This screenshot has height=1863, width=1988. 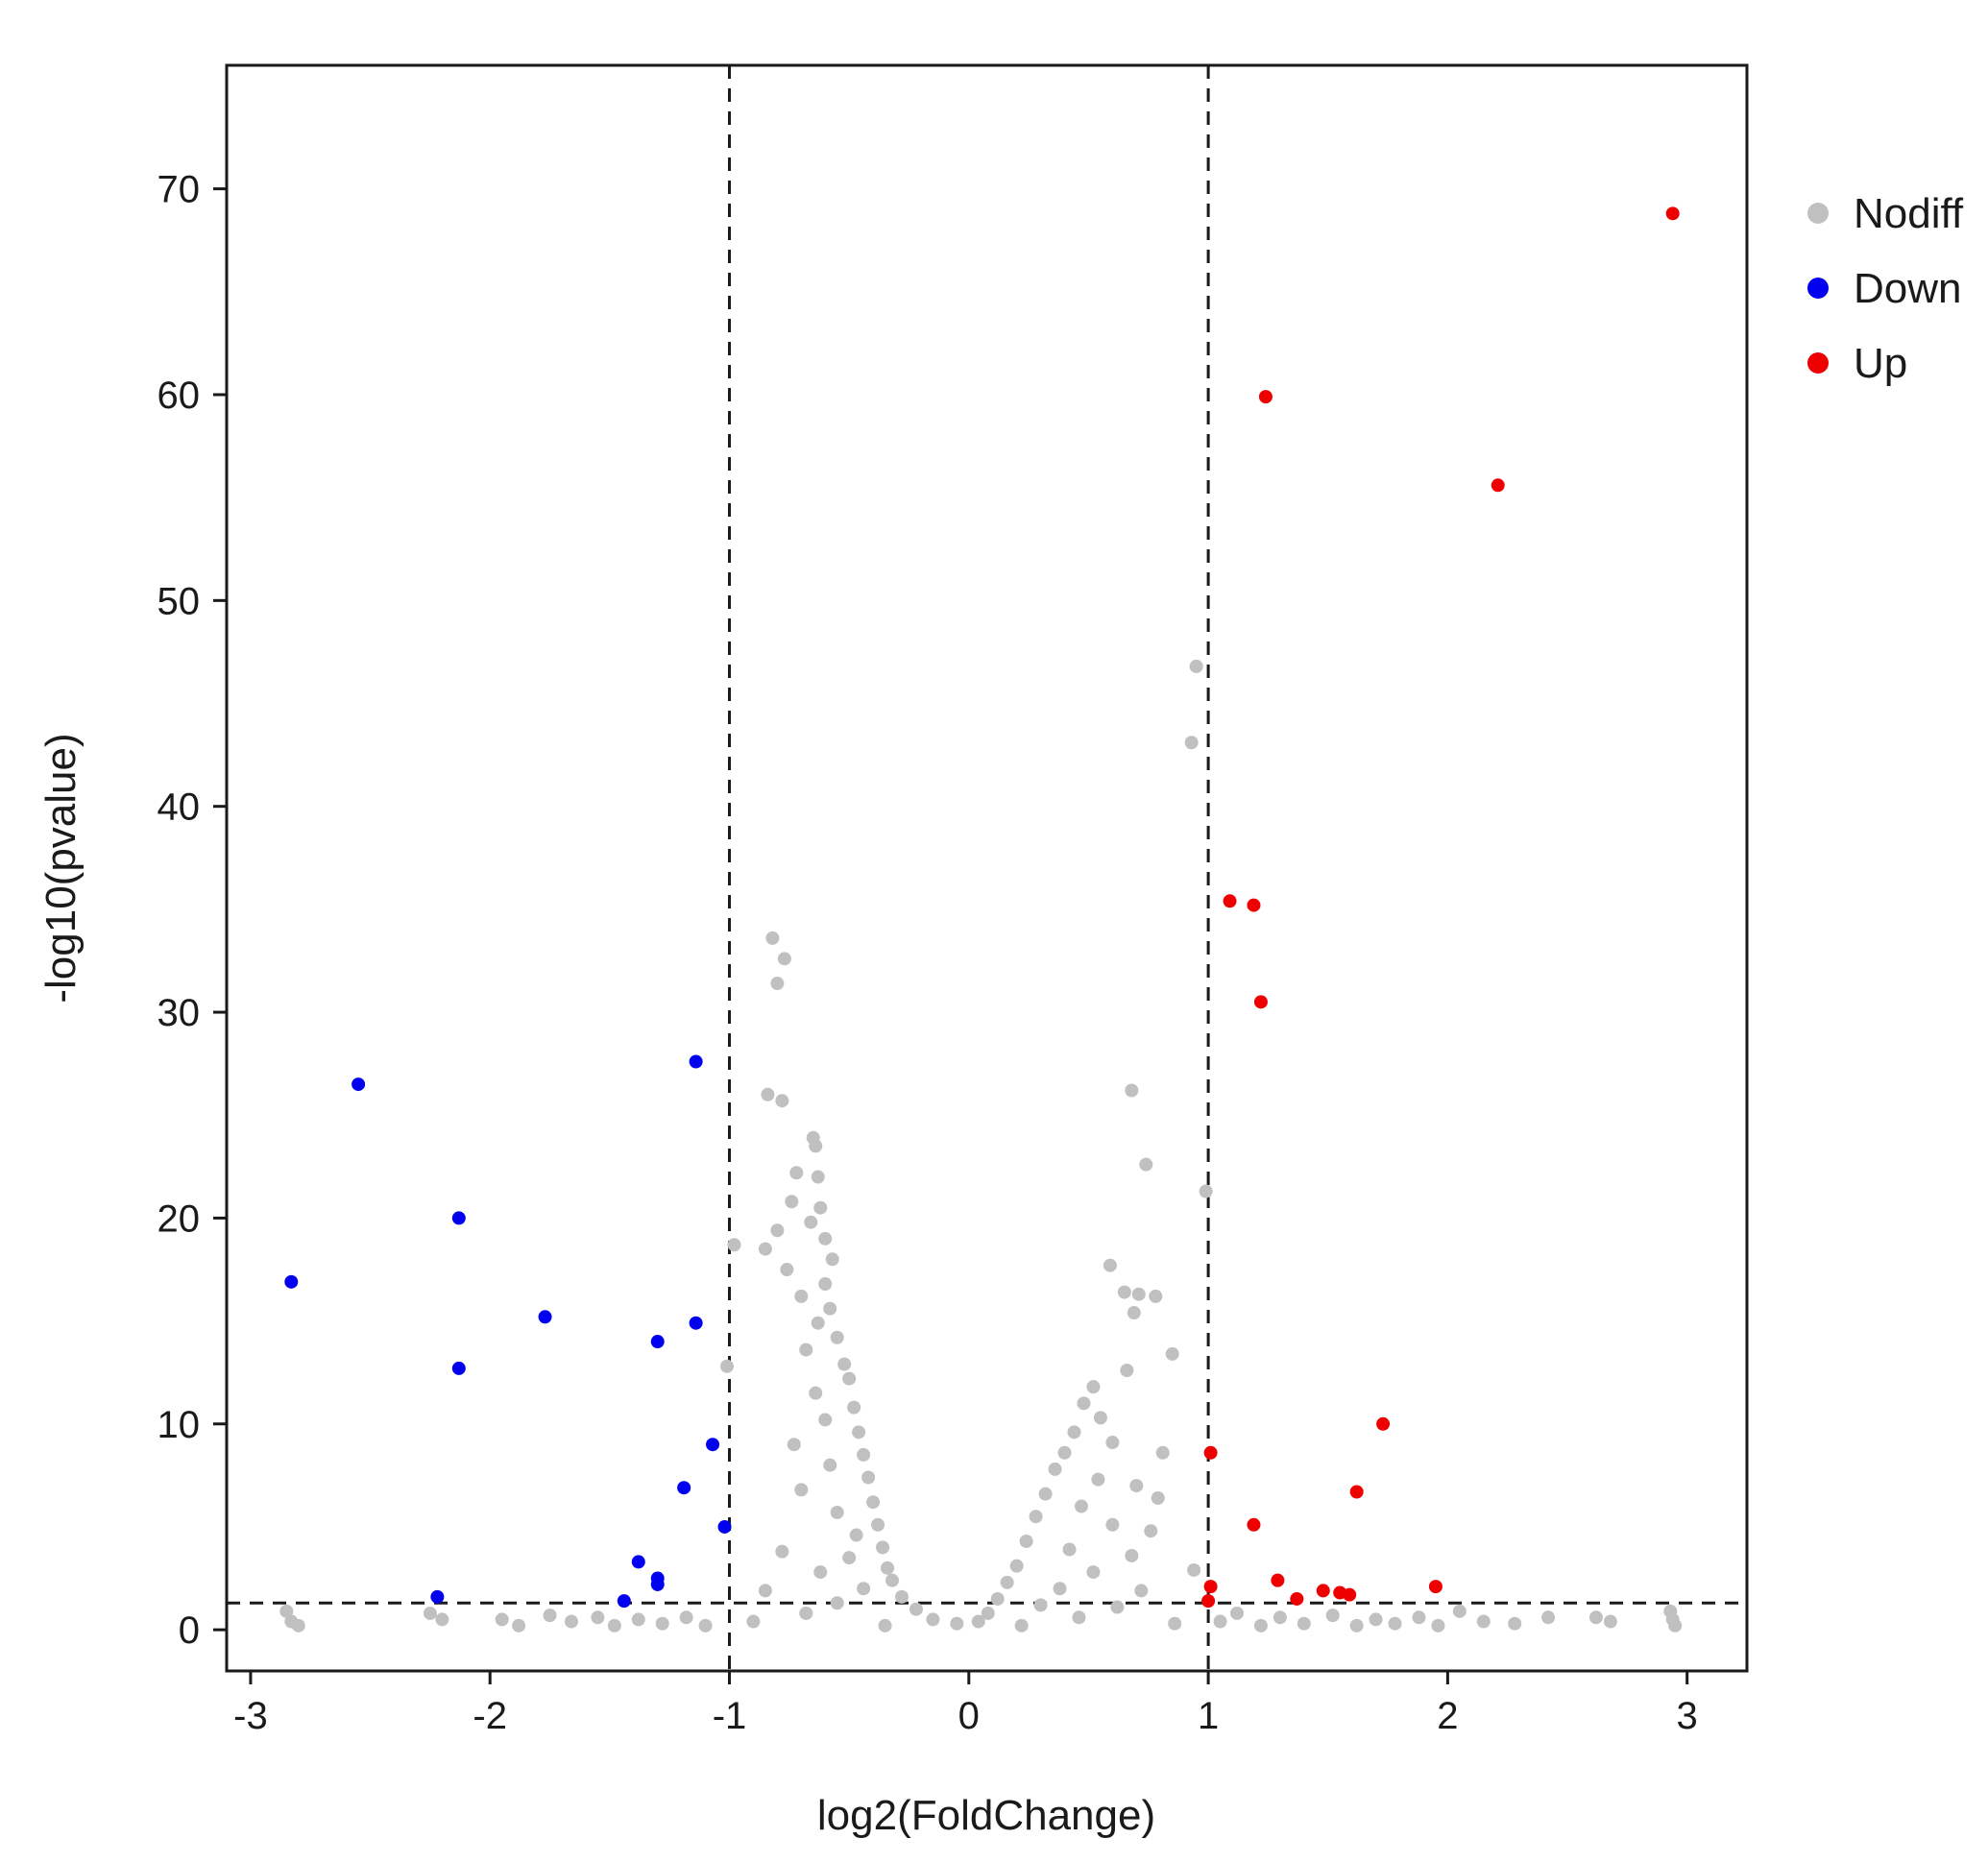 What do you see at coordinates (986, 1815) in the screenshot?
I see `x-axis-title: log2(FoldChange)` at bounding box center [986, 1815].